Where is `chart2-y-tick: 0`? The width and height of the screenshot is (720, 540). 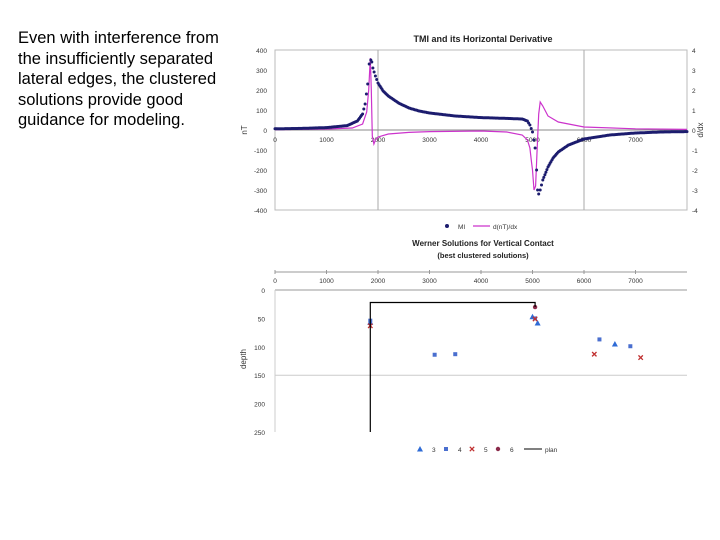
chart2-y-tick: 0 is located at coordinates (263, 291).